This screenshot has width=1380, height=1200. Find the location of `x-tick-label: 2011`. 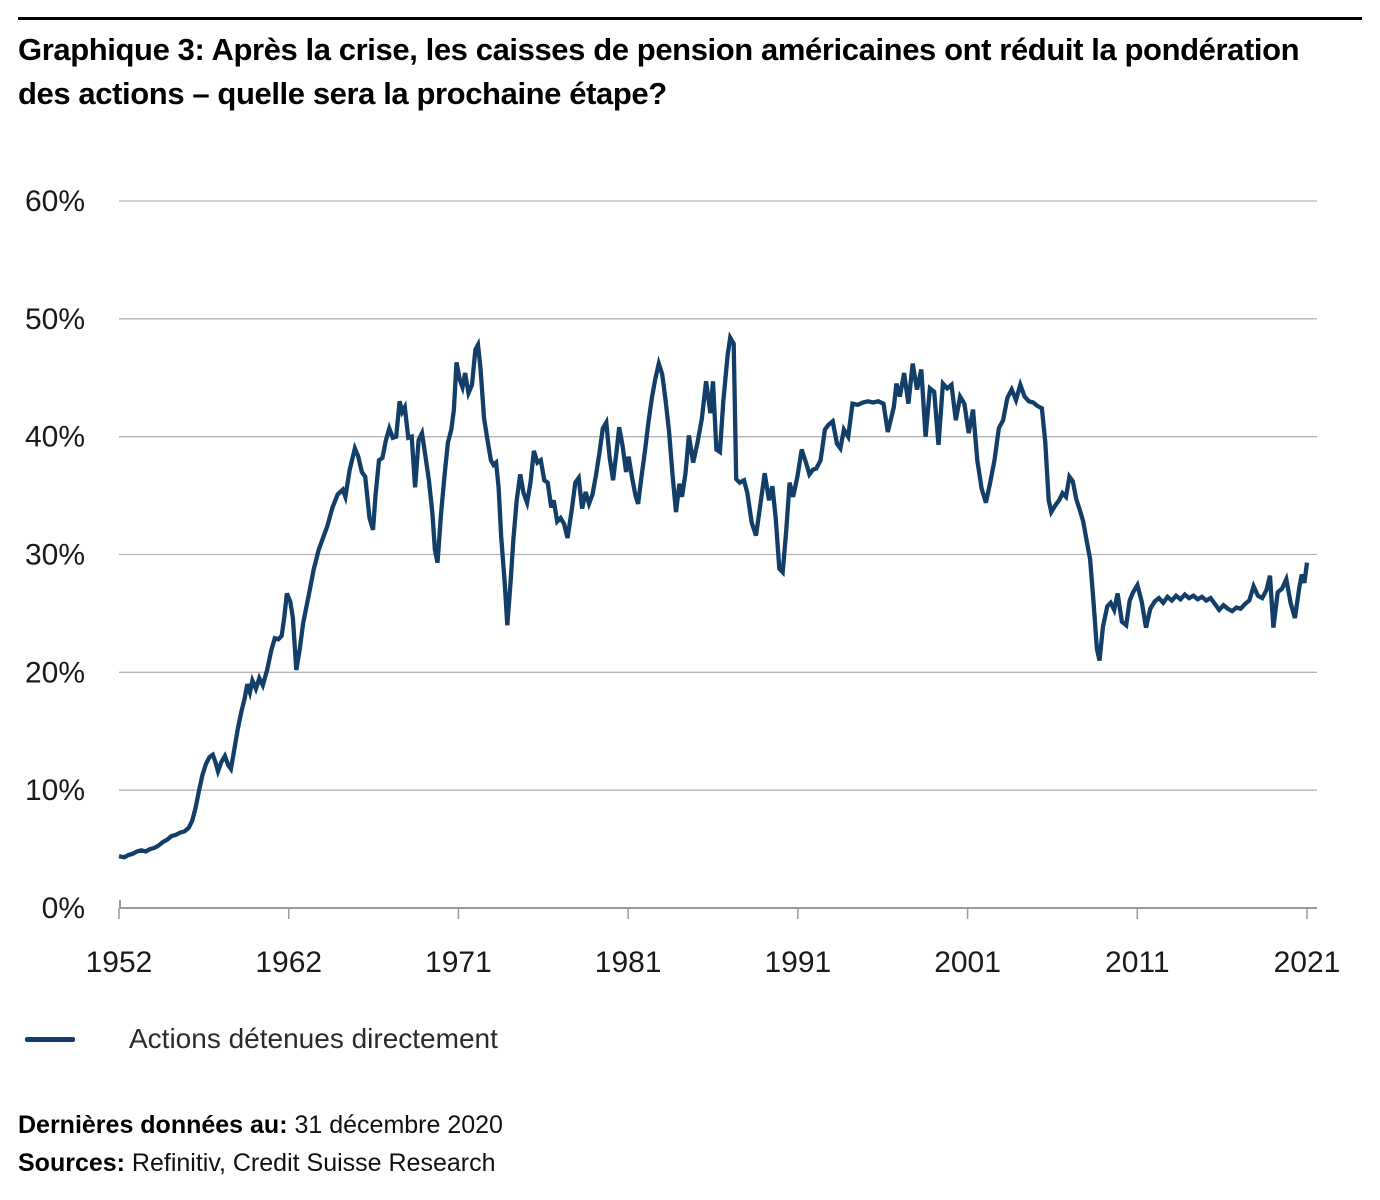

x-tick-label: 2011 is located at coordinates (1137, 962).